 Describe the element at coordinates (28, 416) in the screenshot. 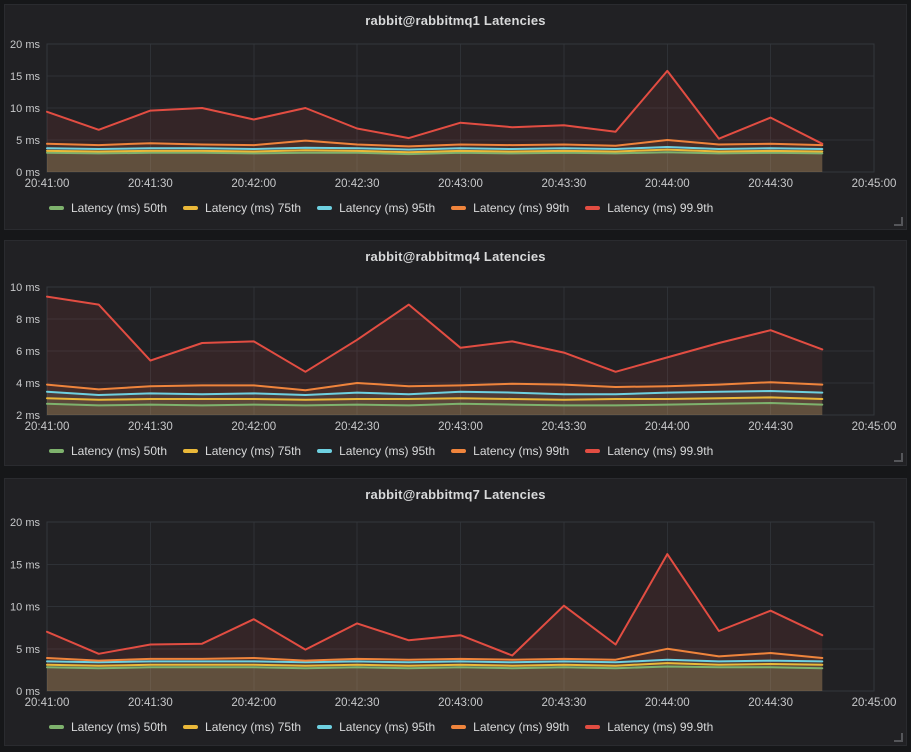

I see `y-tick-label: 2 ms` at that location.